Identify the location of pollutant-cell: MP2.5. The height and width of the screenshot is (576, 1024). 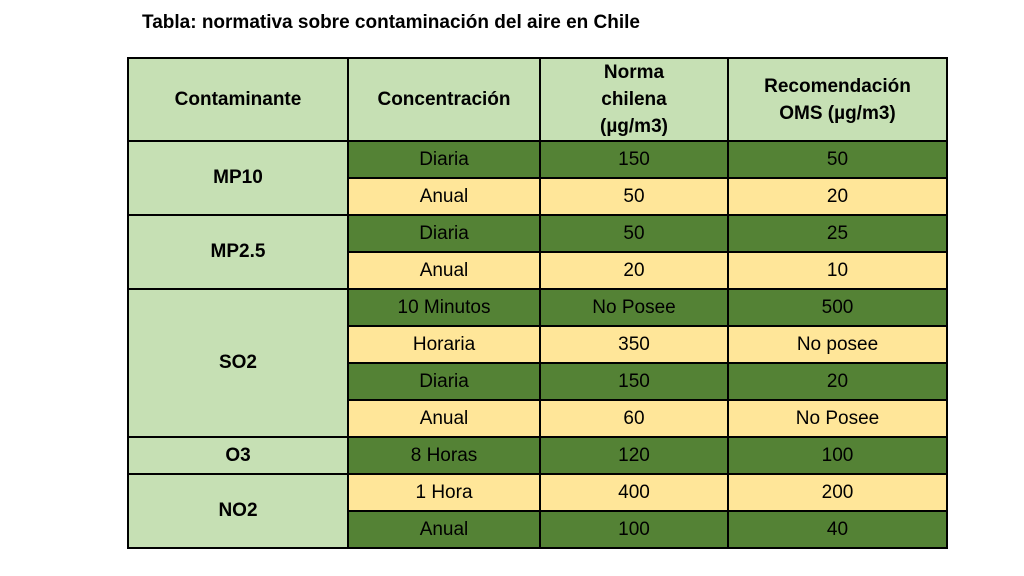
(238, 252).